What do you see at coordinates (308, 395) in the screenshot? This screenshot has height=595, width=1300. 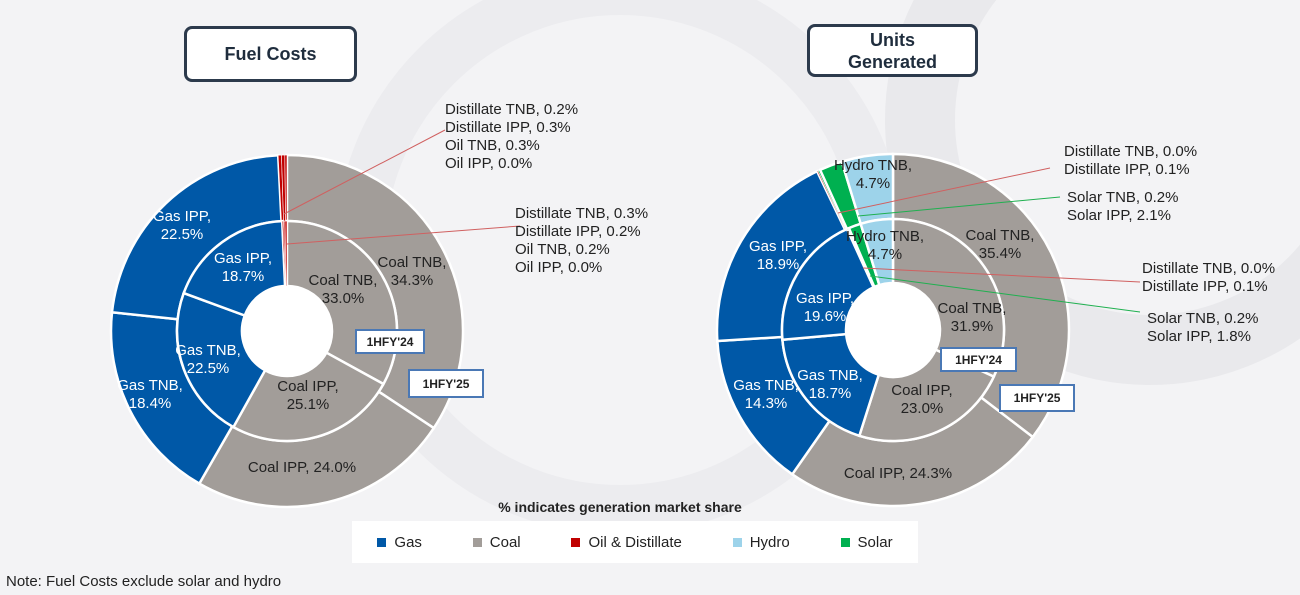 I see `slice-label: Coal IPP, 25.1%` at bounding box center [308, 395].